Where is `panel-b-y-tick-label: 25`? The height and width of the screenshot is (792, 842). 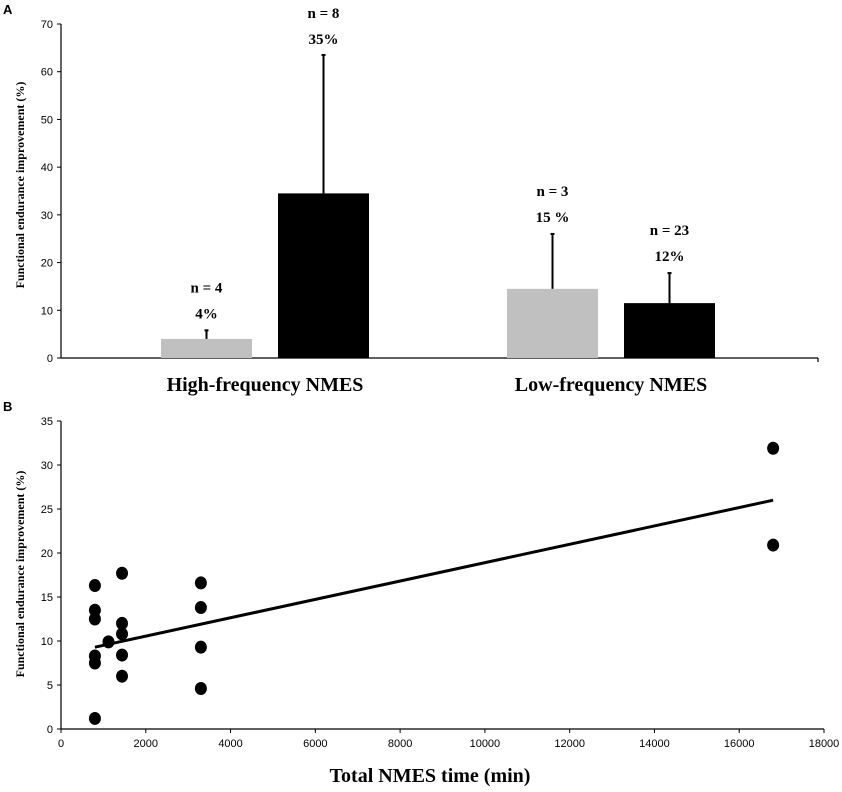
panel-b-y-tick-label: 25 is located at coordinates (47, 510).